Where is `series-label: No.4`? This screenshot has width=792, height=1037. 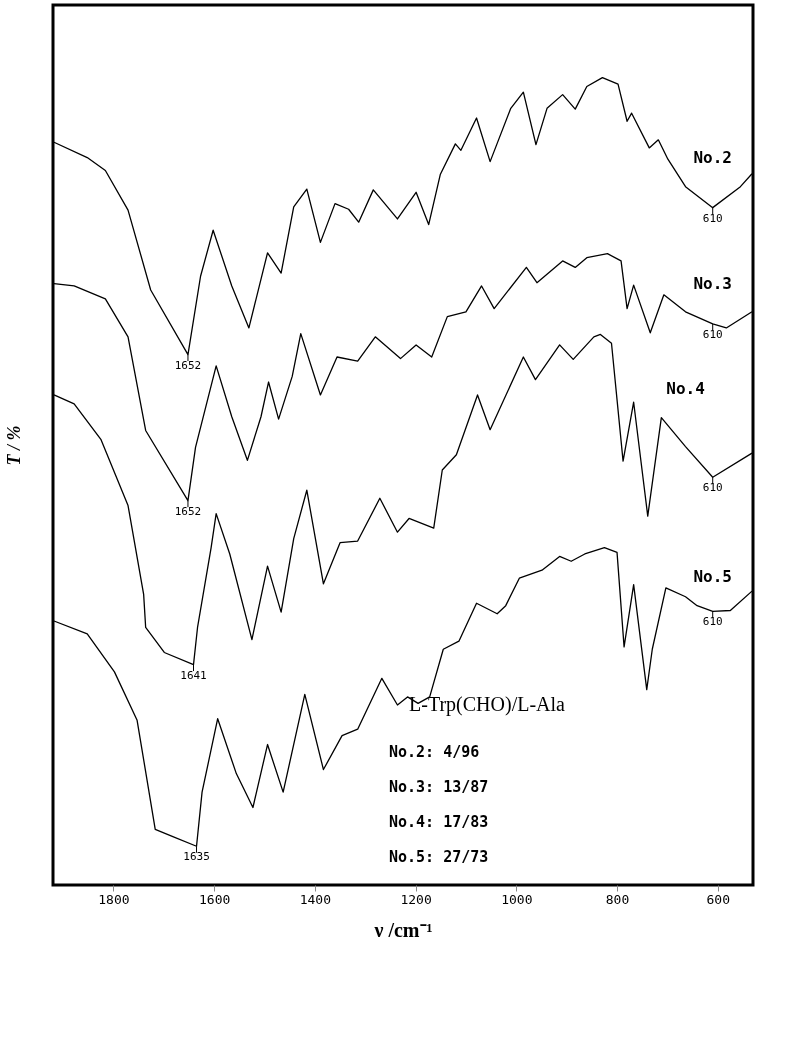 series-label: No.4 is located at coordinates (685, 389).